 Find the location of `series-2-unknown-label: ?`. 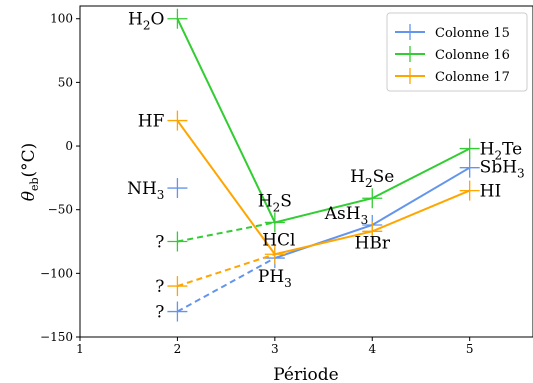

series-2-unknown-label: ? is located at coordinates (159, 243).